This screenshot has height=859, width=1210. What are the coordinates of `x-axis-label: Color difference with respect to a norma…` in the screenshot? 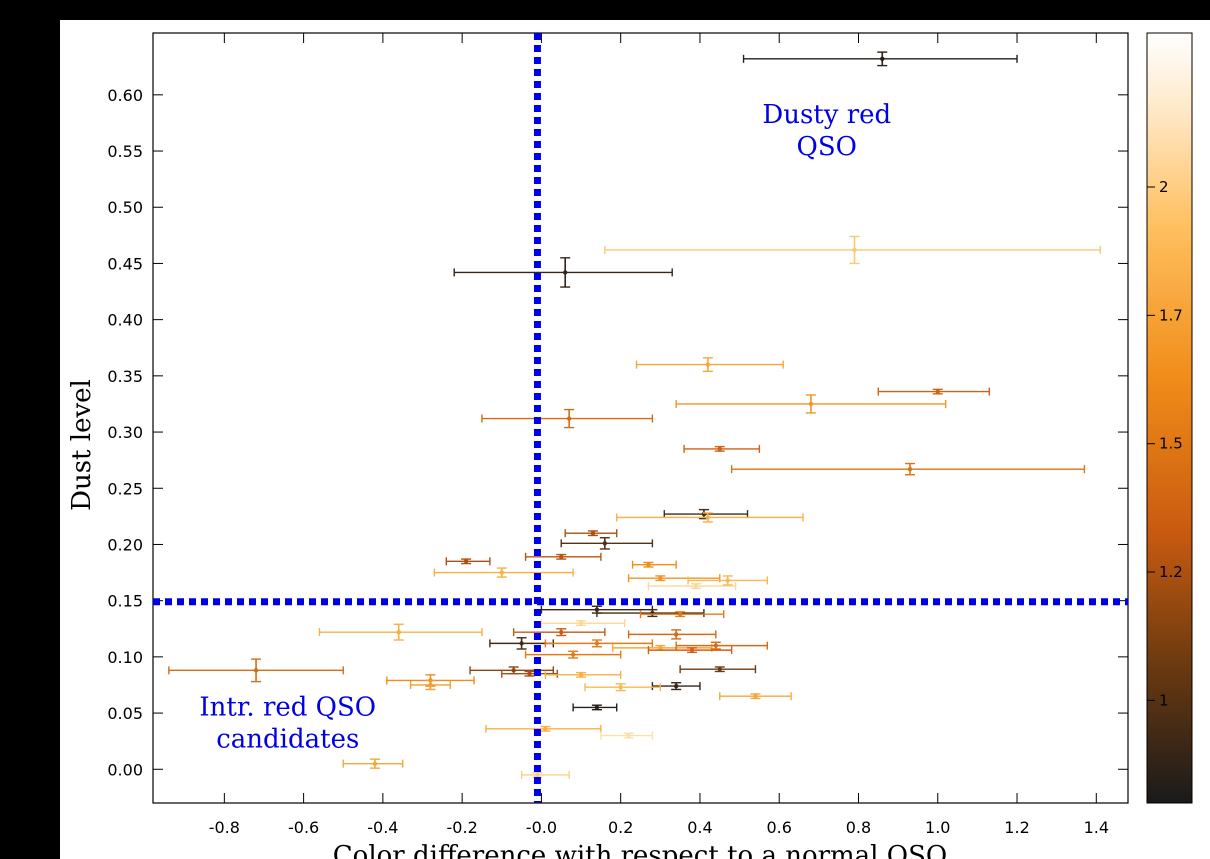 It's located at (640, 850).